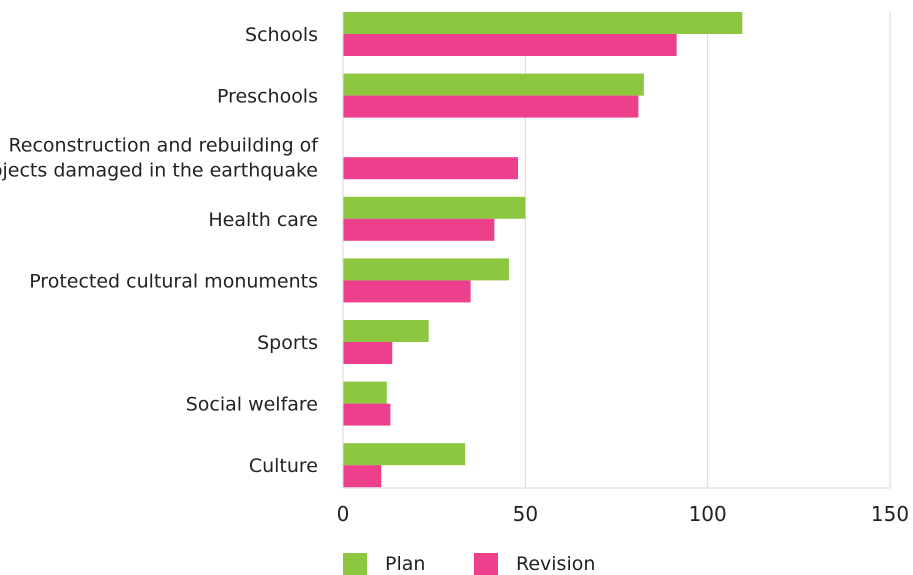 This screenshot has height=575, width=913. What do you see at coordinates (555, 564) in the screenshot?
I see `legend-label-revision: Revision` at bounding box center [555, 564].